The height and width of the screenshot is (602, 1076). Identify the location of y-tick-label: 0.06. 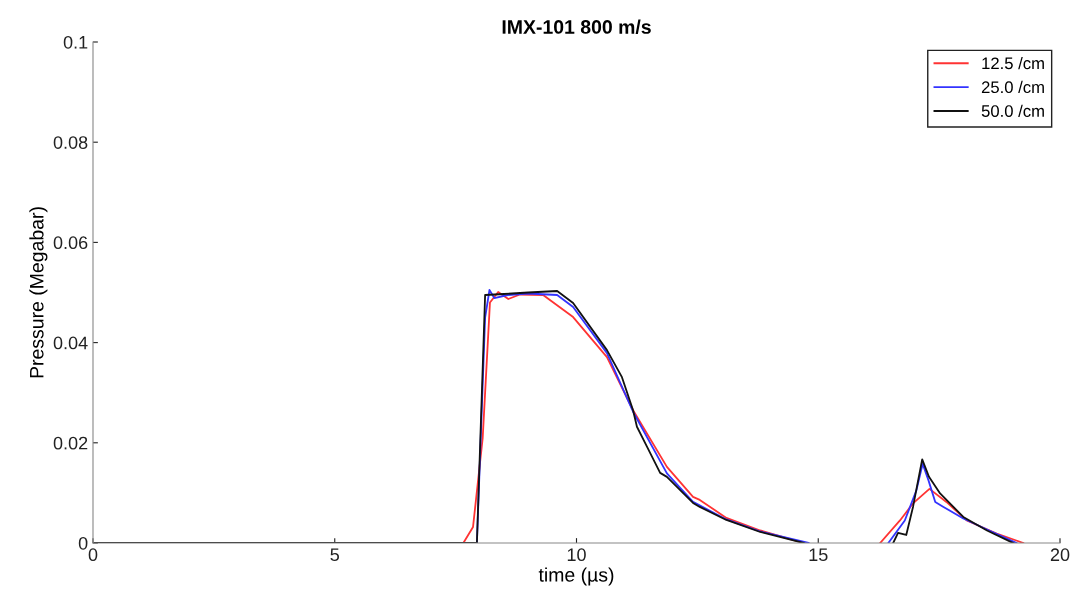
(70, 243).